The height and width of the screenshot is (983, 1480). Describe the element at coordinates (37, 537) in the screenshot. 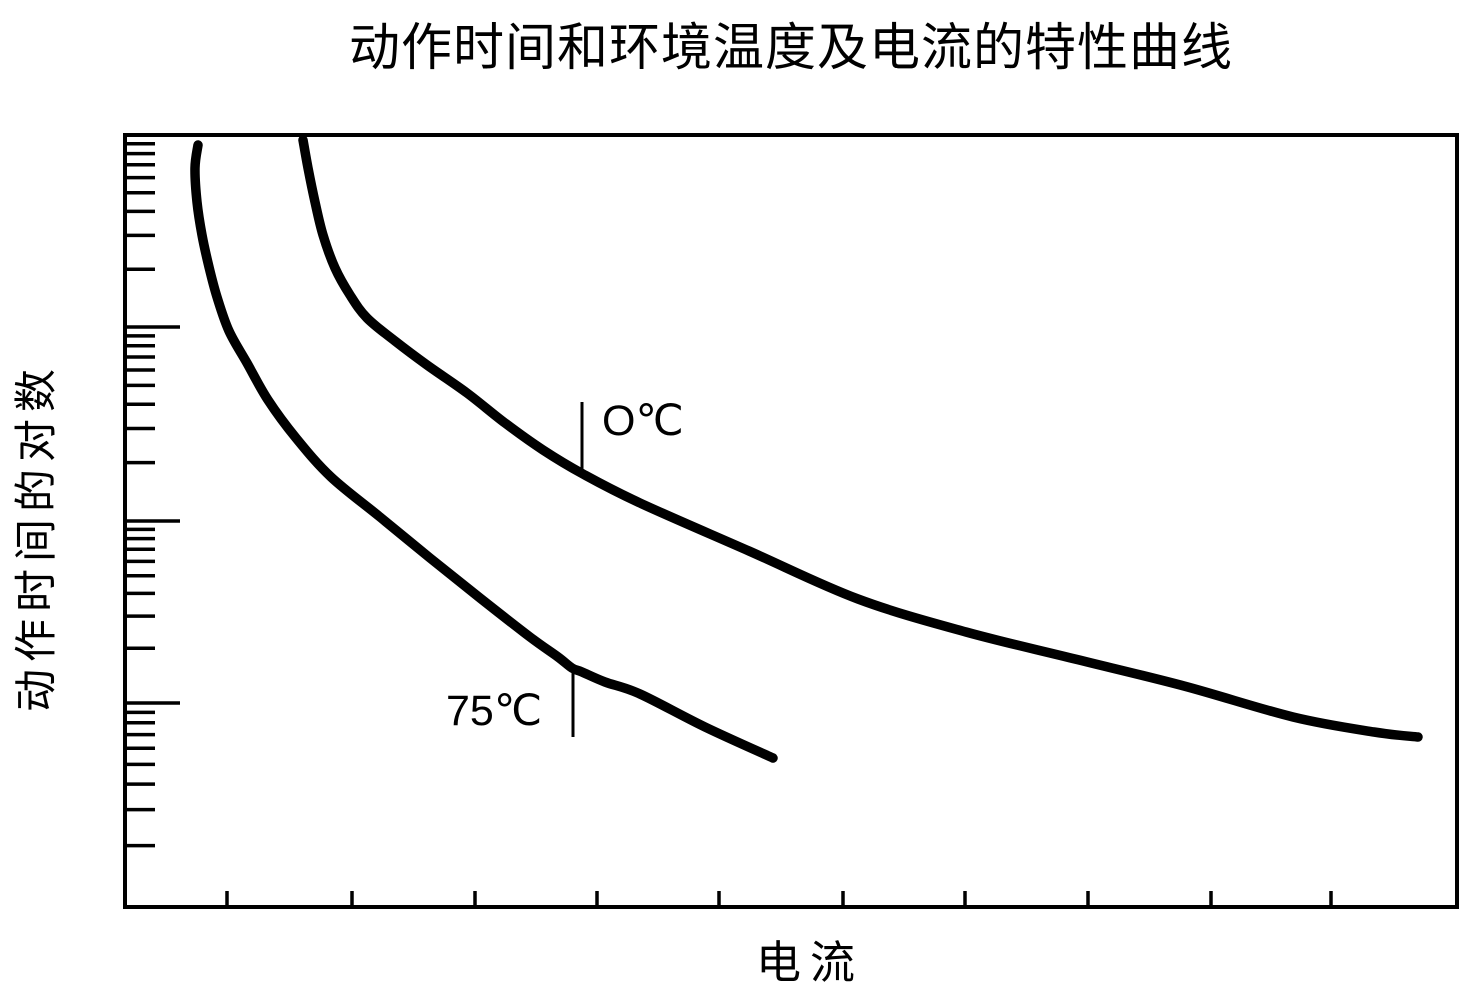

I see `y-axis-label: 动作时间的对数` at that location.